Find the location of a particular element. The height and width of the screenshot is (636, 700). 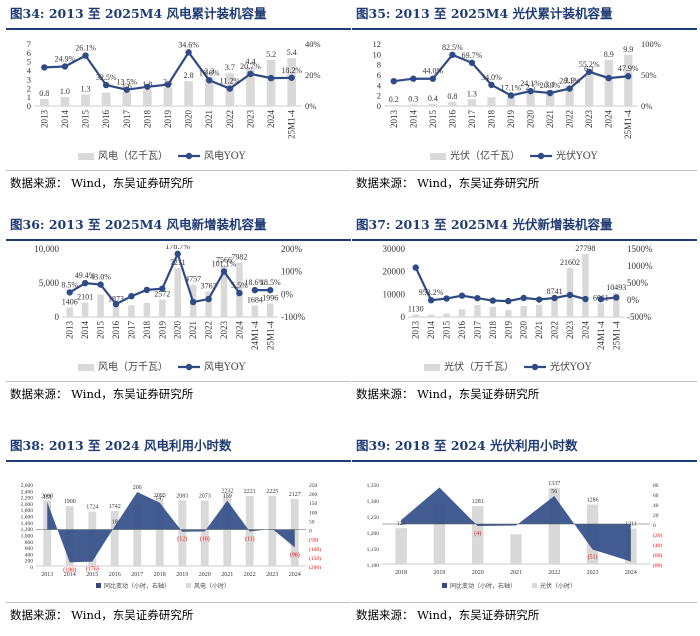

y2-tick-label: 100 is located at coordinates (313, 513).